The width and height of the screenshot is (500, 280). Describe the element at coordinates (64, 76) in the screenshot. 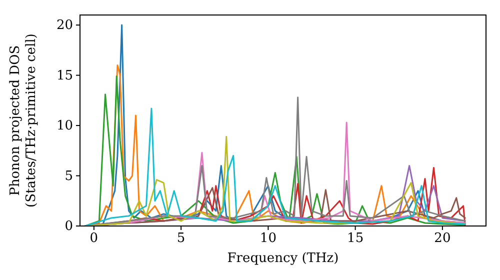

I see `y-tick-label: 15` at that location.